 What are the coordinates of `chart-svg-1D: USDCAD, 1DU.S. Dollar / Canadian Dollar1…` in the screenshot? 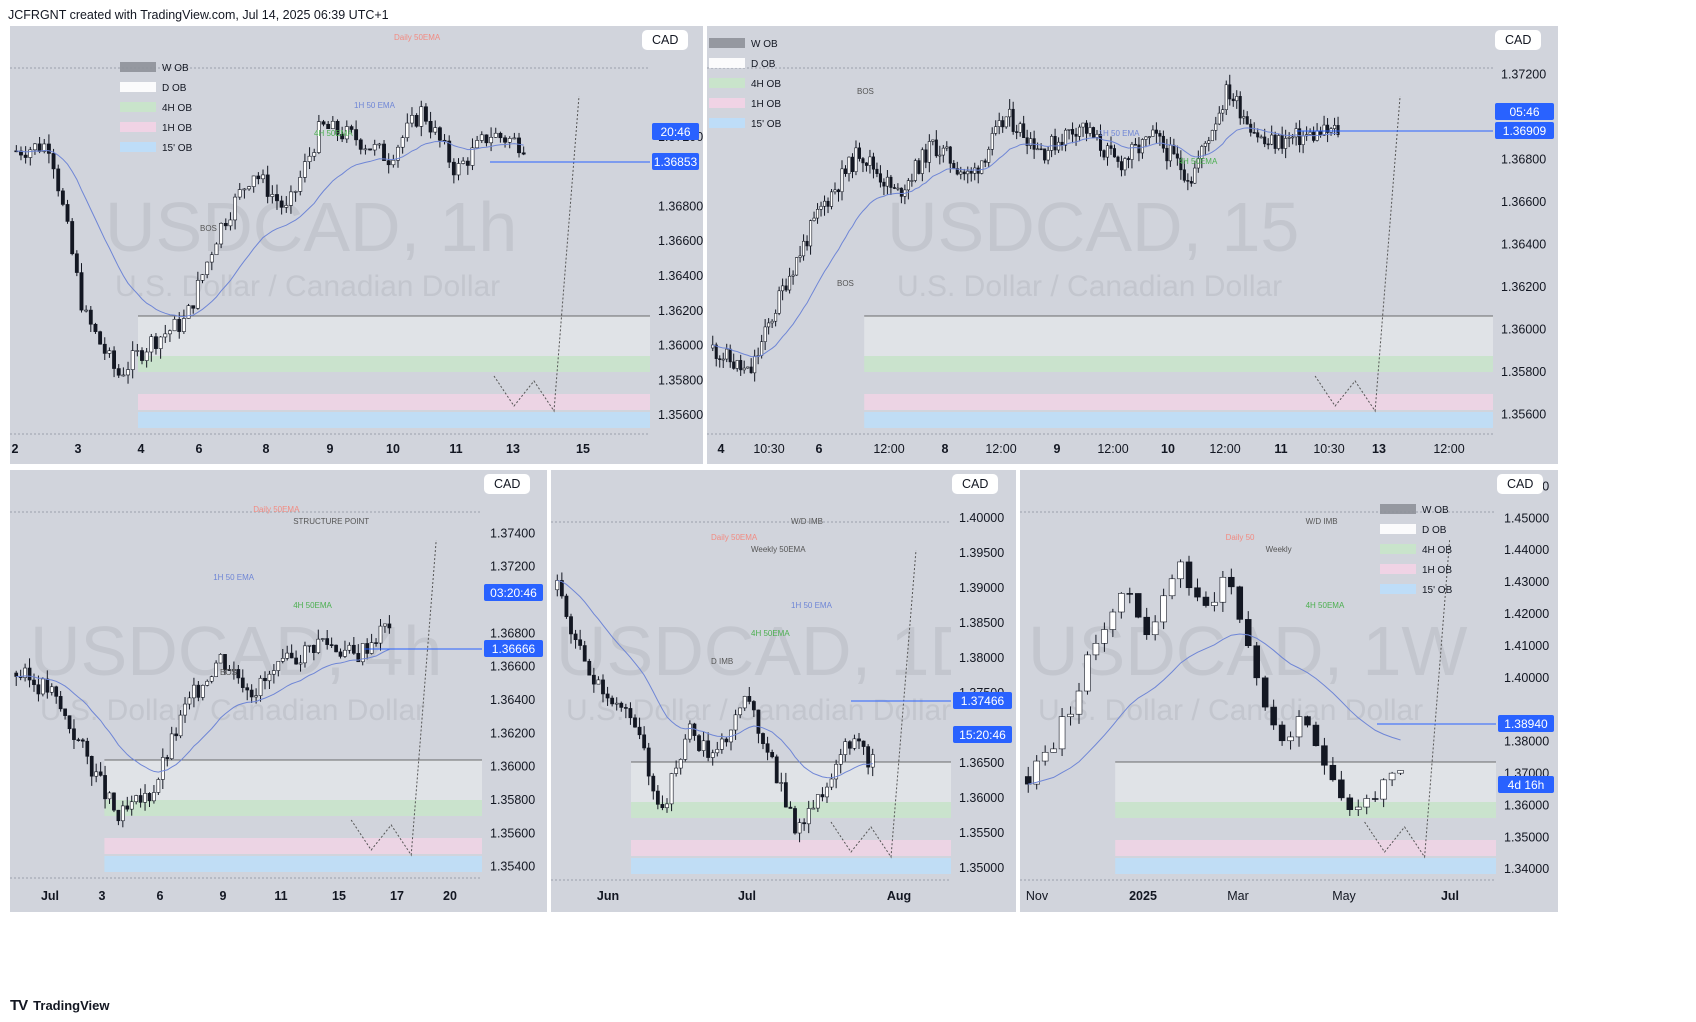 It's located at (783, 691).